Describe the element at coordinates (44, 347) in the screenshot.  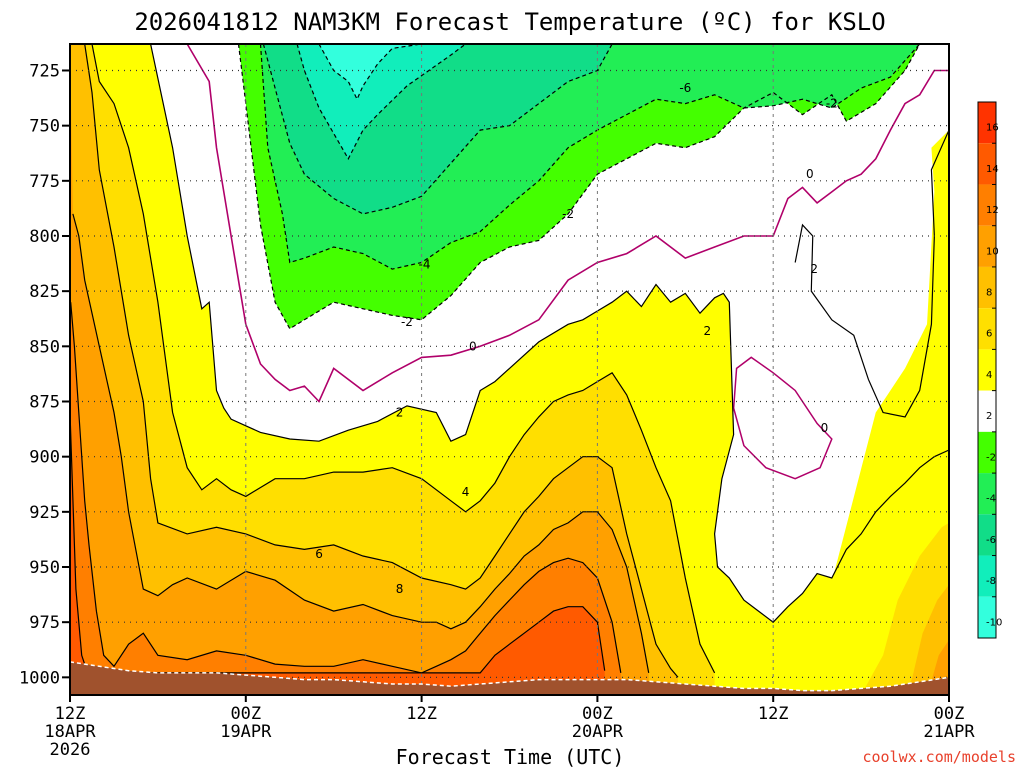
I see `y-tick-label: 850` at that location.